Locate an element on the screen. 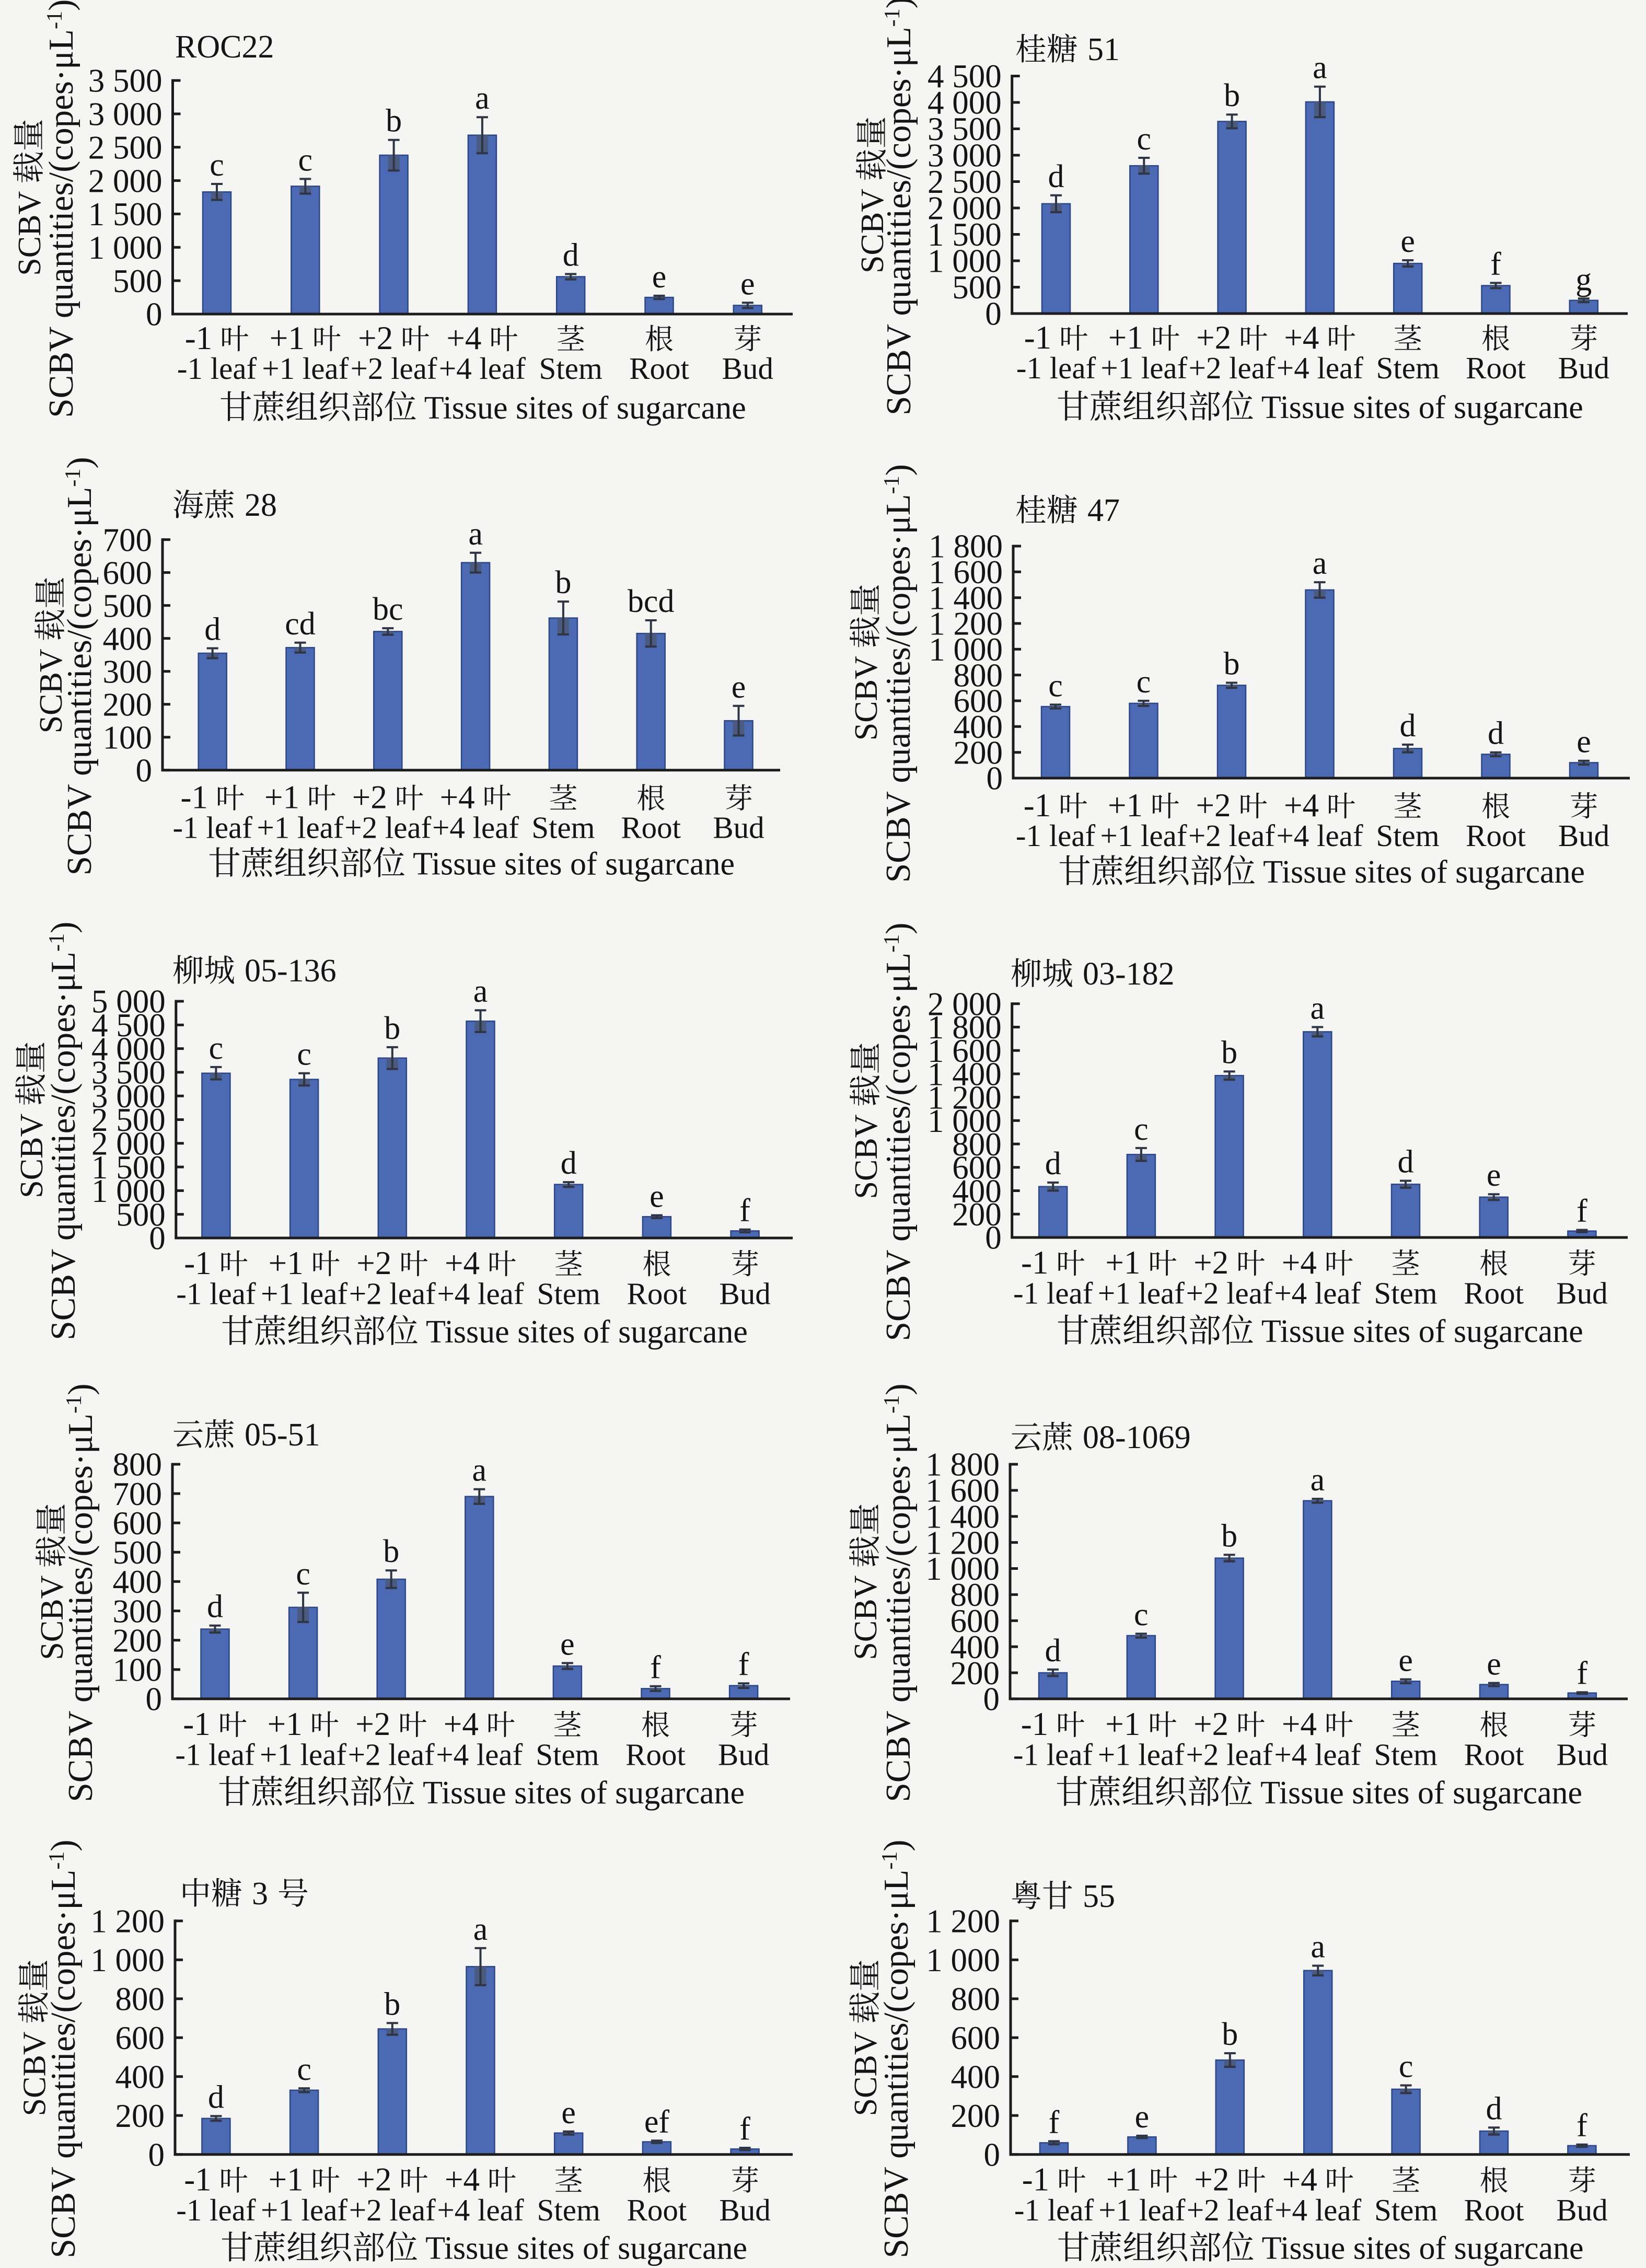  svg-text: +2 leaf is located at coordinates (391, 1754).